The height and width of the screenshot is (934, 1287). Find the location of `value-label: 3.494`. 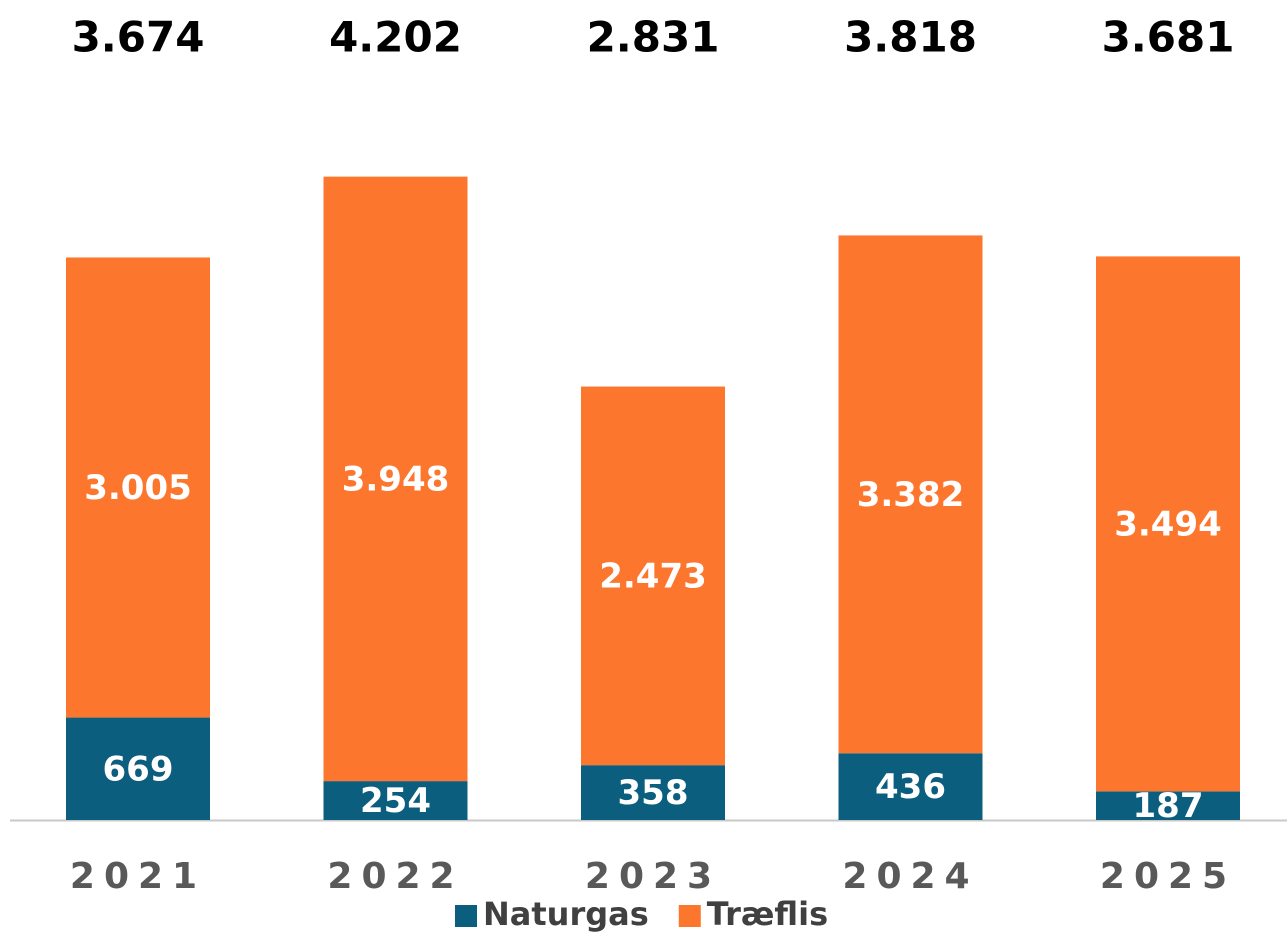

value-label: 3.494 is located at coordinates (1168, 524).